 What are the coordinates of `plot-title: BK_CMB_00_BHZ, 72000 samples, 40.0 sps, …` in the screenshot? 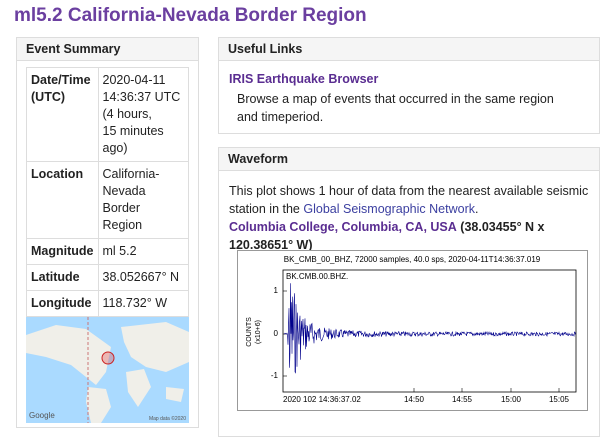 It's located at (412, 259).